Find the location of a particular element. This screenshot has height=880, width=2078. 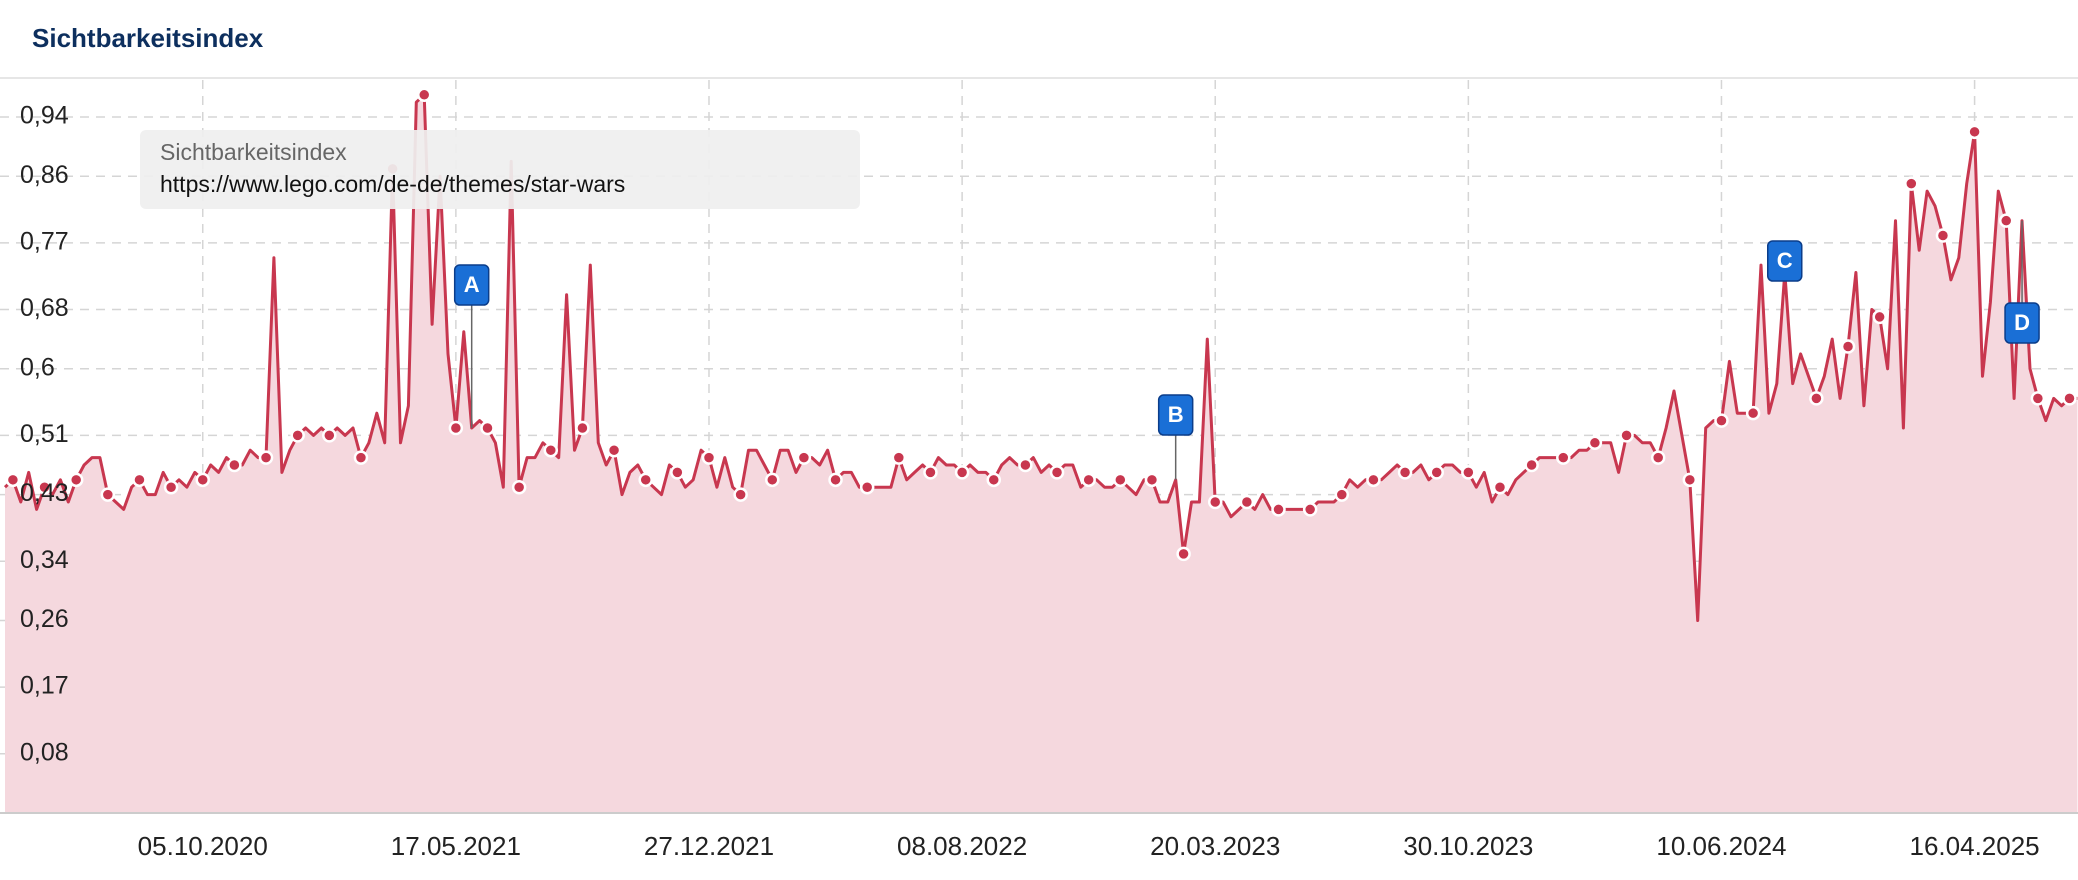

legend-title: Sichtbarkeitsindex is located at coordinates (253, 152).